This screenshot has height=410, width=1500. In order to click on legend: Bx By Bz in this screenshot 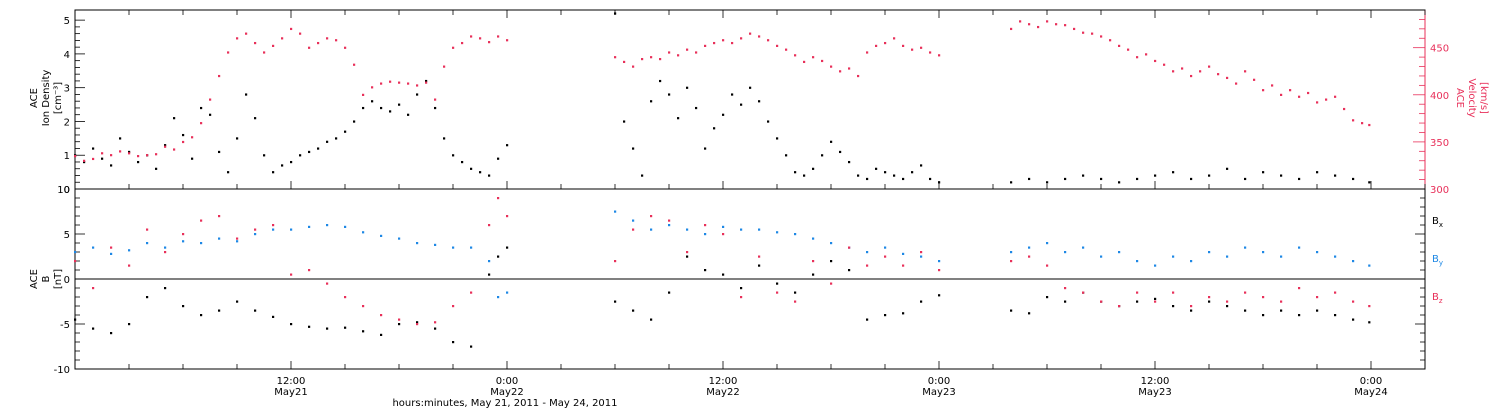, I will do `click(1437, 260)`.